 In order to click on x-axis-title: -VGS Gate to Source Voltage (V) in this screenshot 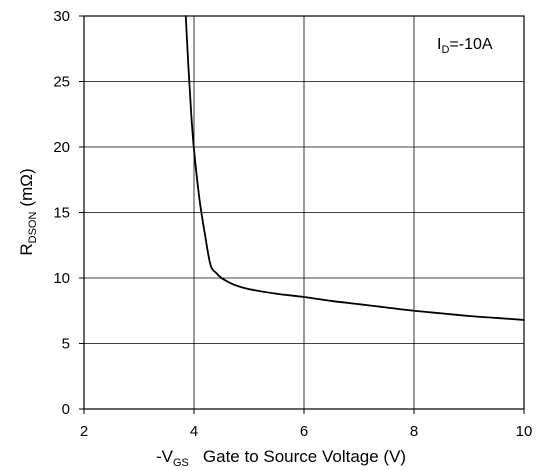, I will do `click(281, 458)`.